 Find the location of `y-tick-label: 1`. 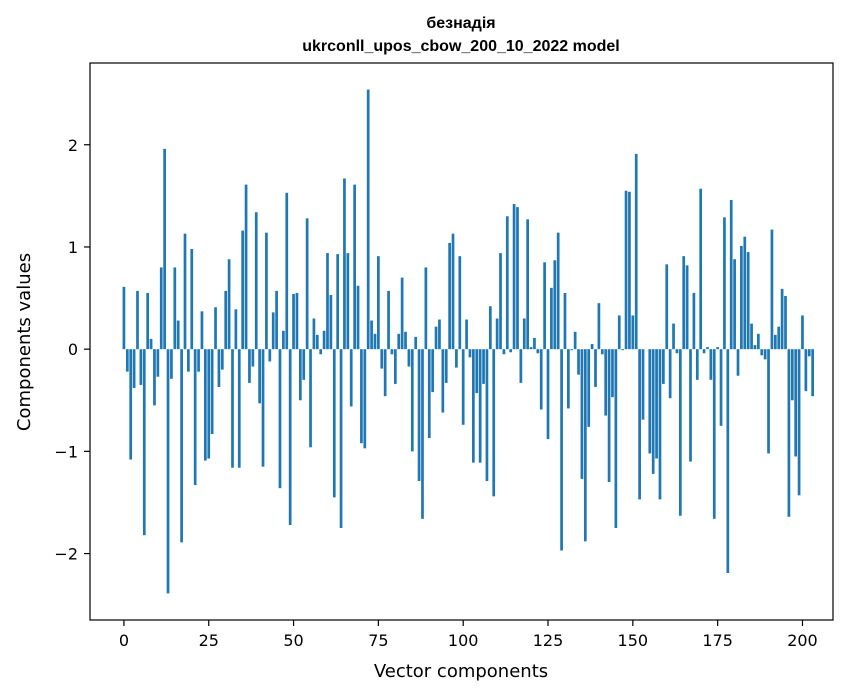

y-tick-label: 1 is located at coordinates (73, 247).